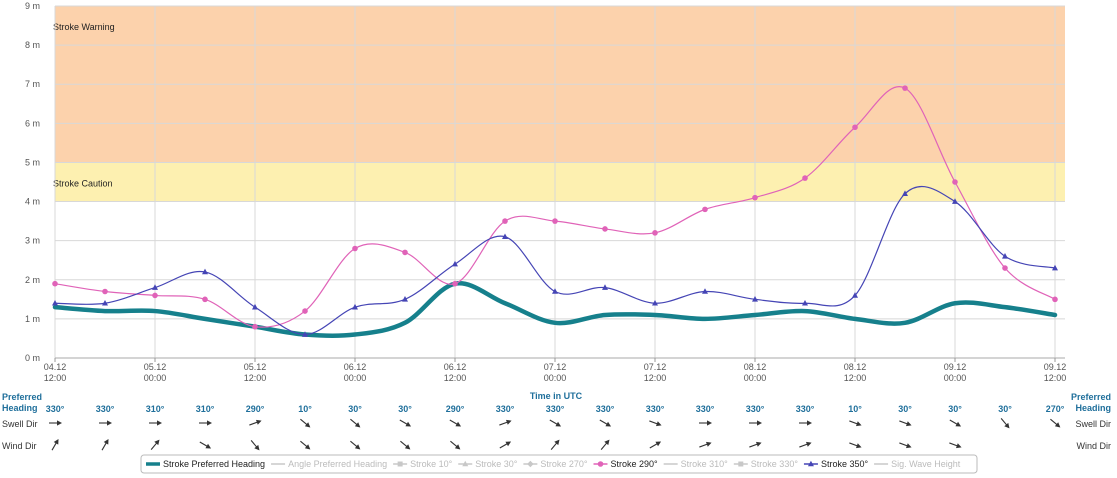  I want to click on x-tick-date: 08.12, so click(855, 367).